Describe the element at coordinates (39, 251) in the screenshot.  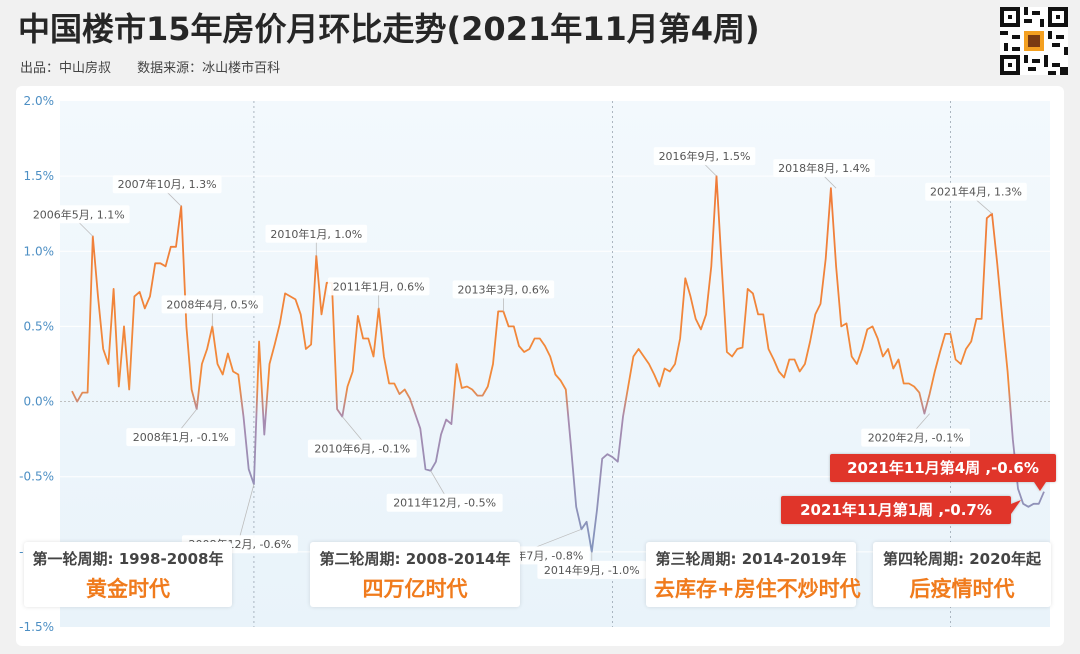
I see `y-tick-label: 1.0%` at that location.